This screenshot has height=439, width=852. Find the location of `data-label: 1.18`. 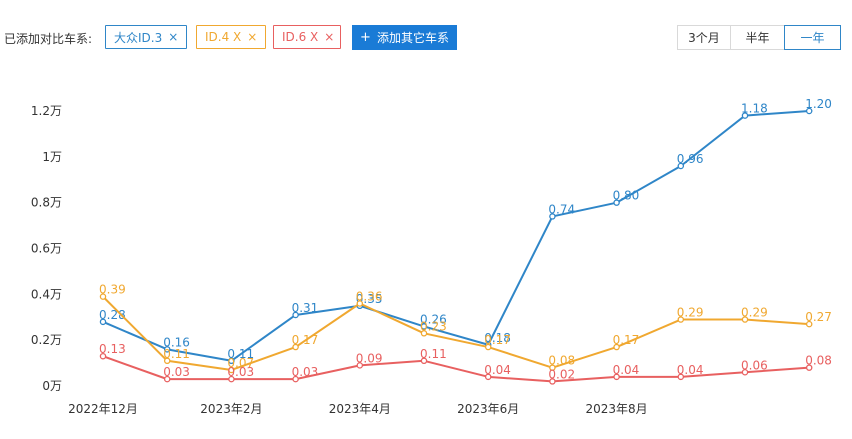

data-label: 1.18 is located at coordinates (754, 109).